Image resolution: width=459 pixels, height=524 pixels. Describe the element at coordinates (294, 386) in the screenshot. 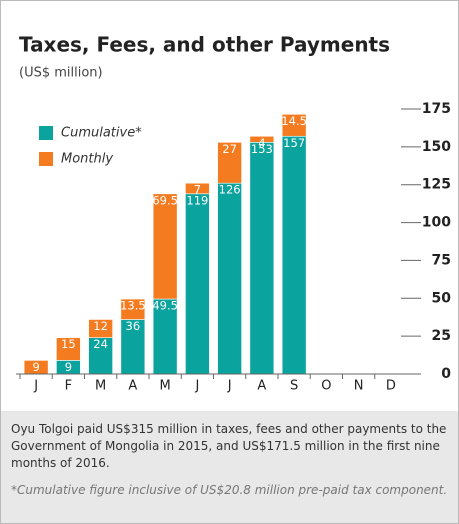

I see `x-tick-label: S` at that location.